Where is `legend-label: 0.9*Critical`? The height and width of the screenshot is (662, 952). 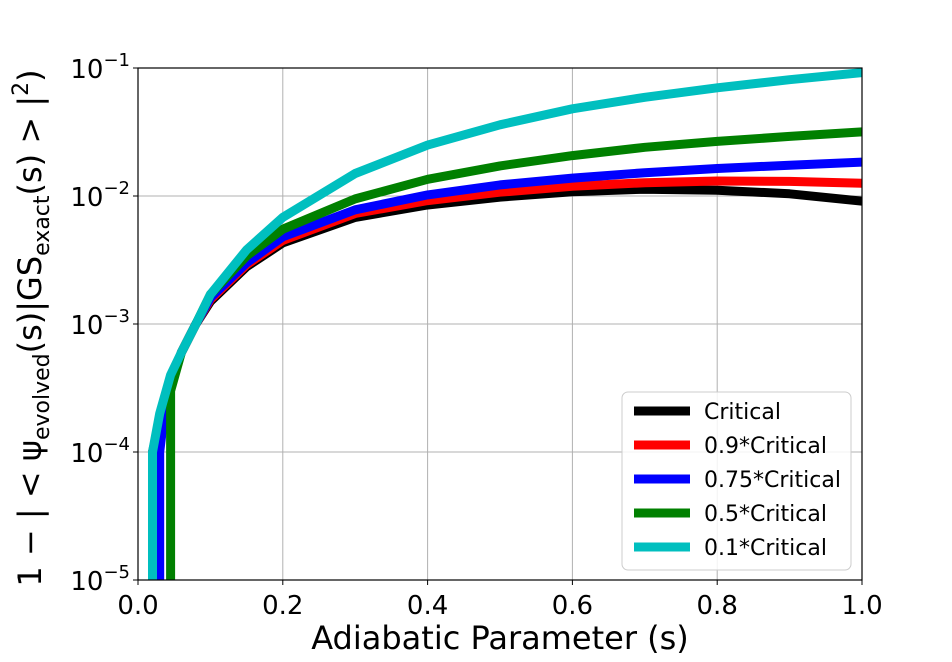
legend-label: 0.9*Critical is located at coordinates (765, 446).